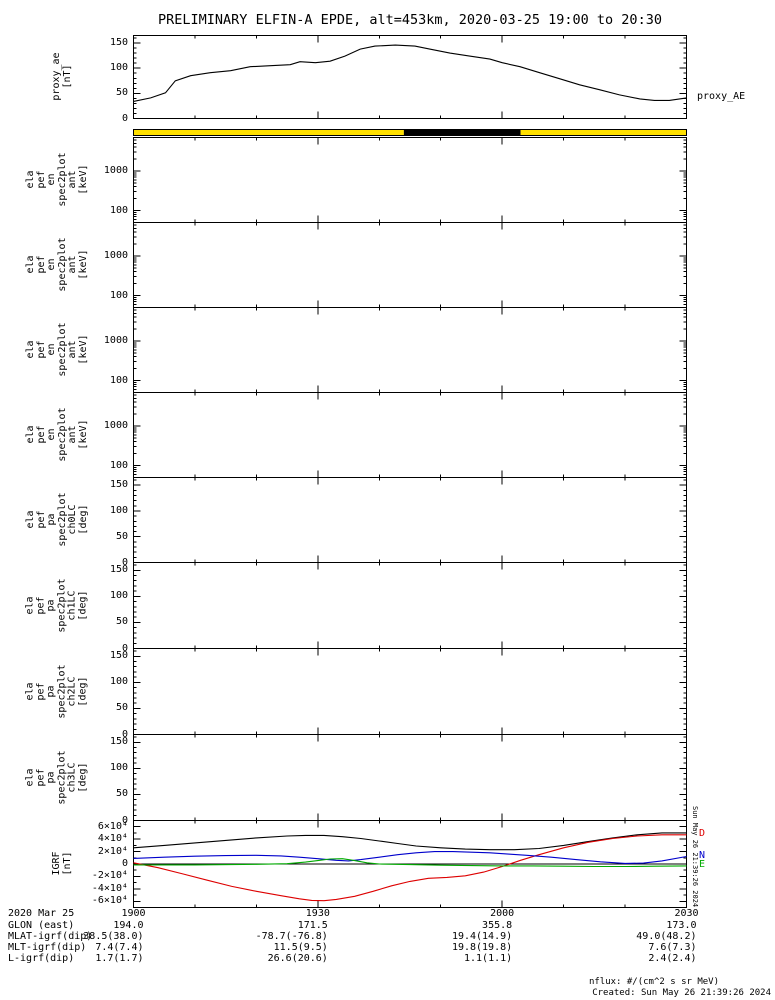  I want to click on legend-label-E: E, so click(702, 865).